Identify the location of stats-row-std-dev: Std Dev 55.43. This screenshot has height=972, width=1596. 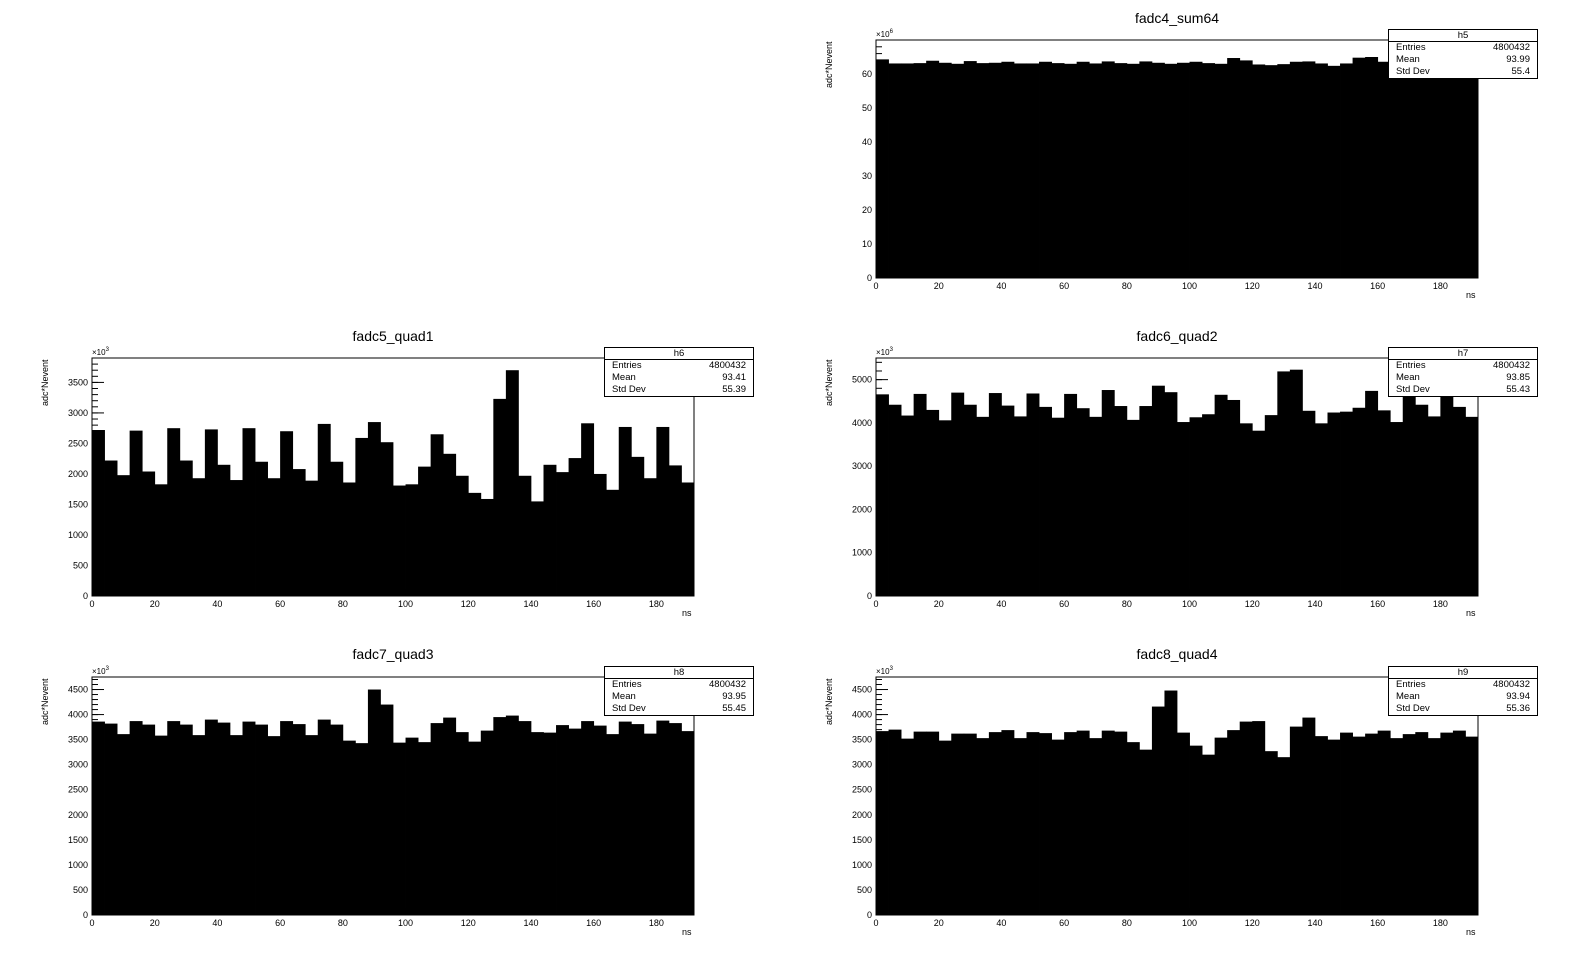
(1463, 390).